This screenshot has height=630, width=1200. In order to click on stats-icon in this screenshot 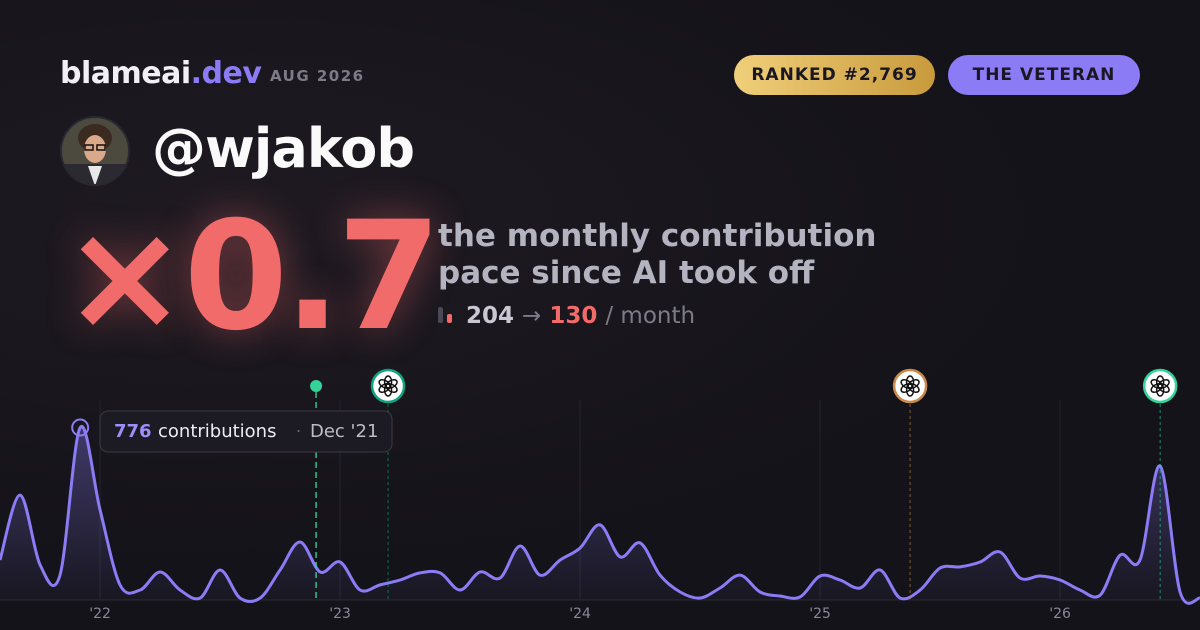, I will do `click(445, 315)`.